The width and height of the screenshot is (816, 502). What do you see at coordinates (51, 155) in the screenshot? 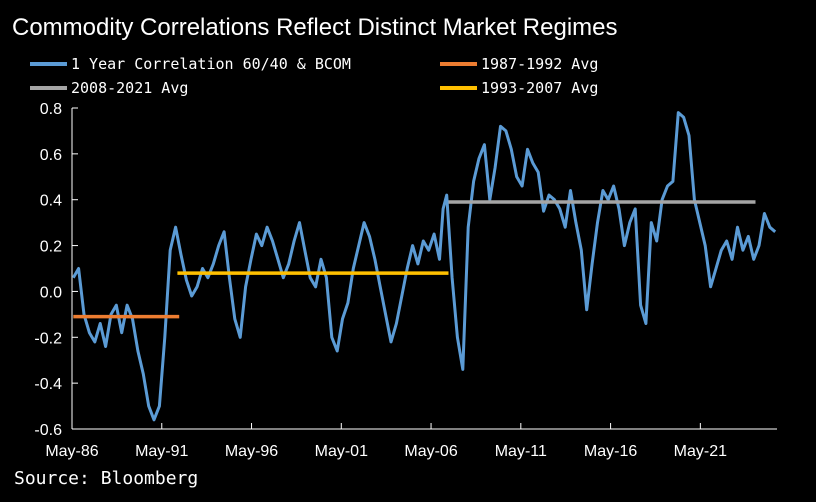
I see `y-tick-label: 0.6` at bounding box center [51, 155].